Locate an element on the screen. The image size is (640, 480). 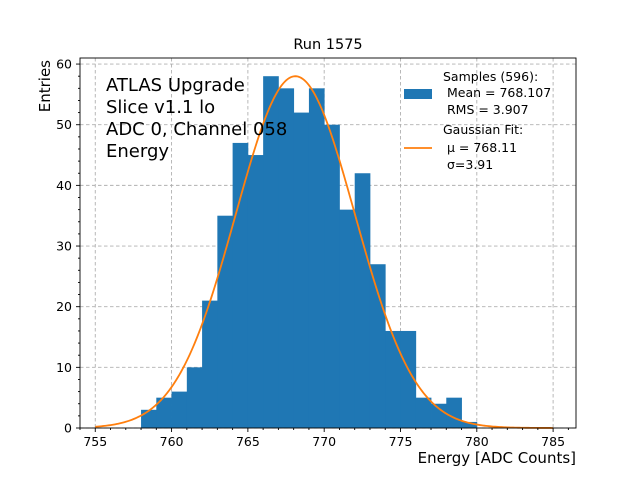
y-tick-label: 50 is located at coordinates (64, 124).